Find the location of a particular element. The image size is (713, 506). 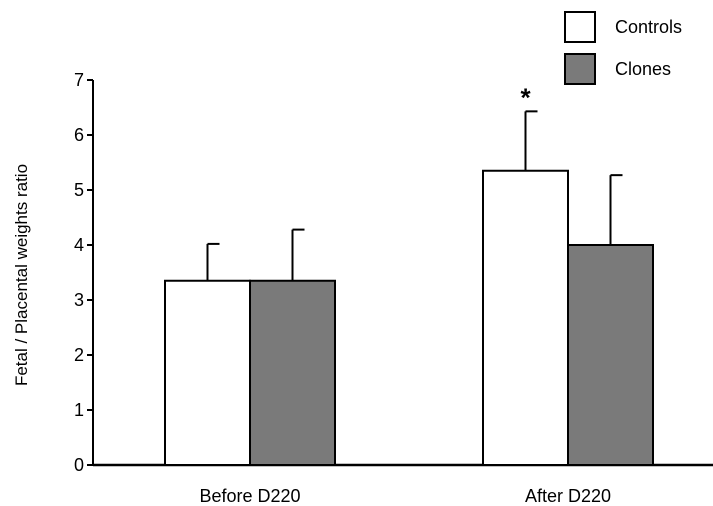

y-tick-label: 3 is located at coordinates (79, 300).